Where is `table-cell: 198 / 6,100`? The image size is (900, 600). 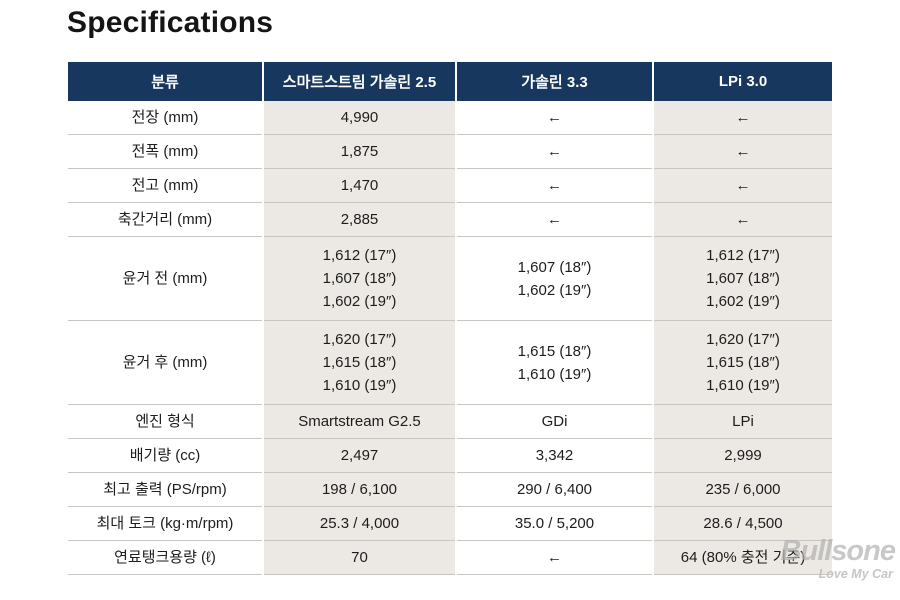 table-cell: 198 / 6,100 is located at coordinates (359, 489).